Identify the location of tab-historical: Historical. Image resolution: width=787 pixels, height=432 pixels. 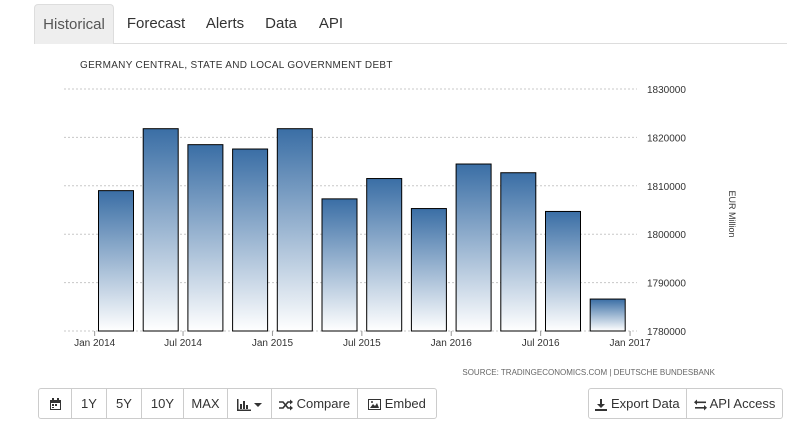
(74, 24).